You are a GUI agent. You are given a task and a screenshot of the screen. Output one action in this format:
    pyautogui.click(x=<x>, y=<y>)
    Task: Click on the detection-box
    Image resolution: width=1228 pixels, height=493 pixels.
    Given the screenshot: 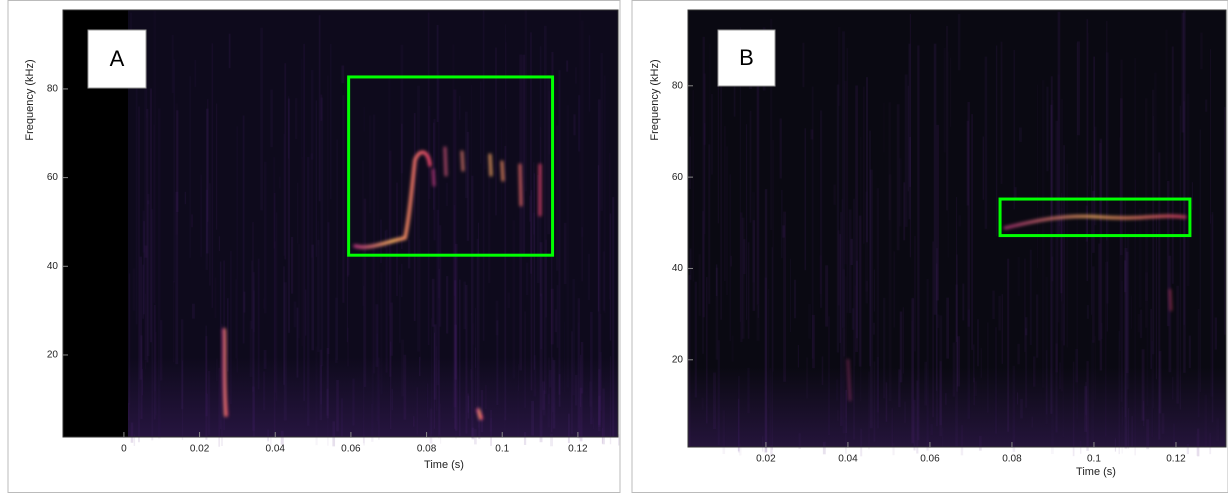 What is the action you would take?
    pyautogui.click(x=451, y=166)
    